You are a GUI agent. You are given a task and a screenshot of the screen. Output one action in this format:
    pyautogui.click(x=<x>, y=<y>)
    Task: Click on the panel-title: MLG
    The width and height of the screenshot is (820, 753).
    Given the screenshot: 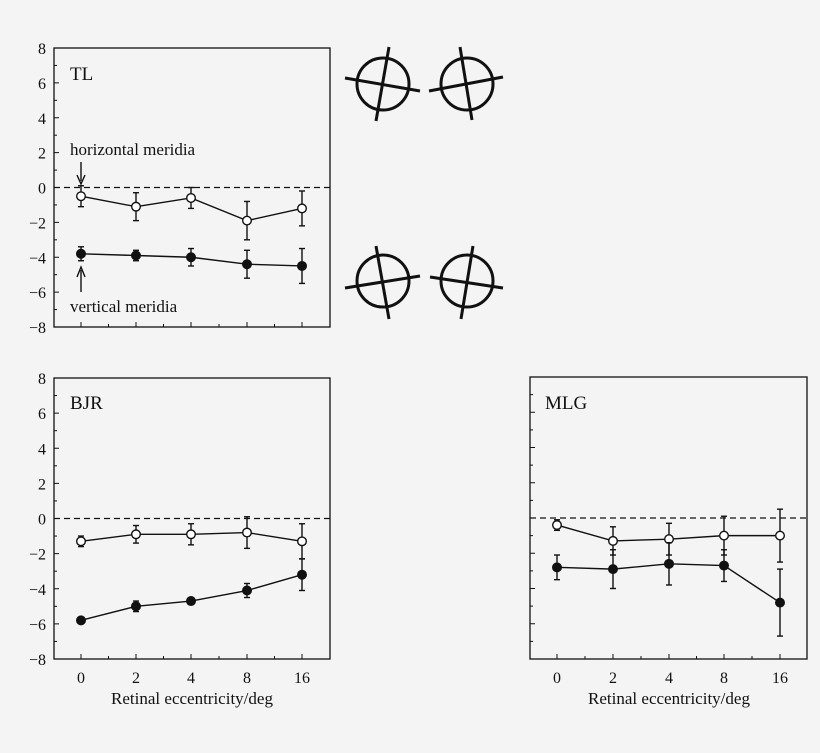 What is the action you would take?
    pyautogui.click(x=566, y=403)
    